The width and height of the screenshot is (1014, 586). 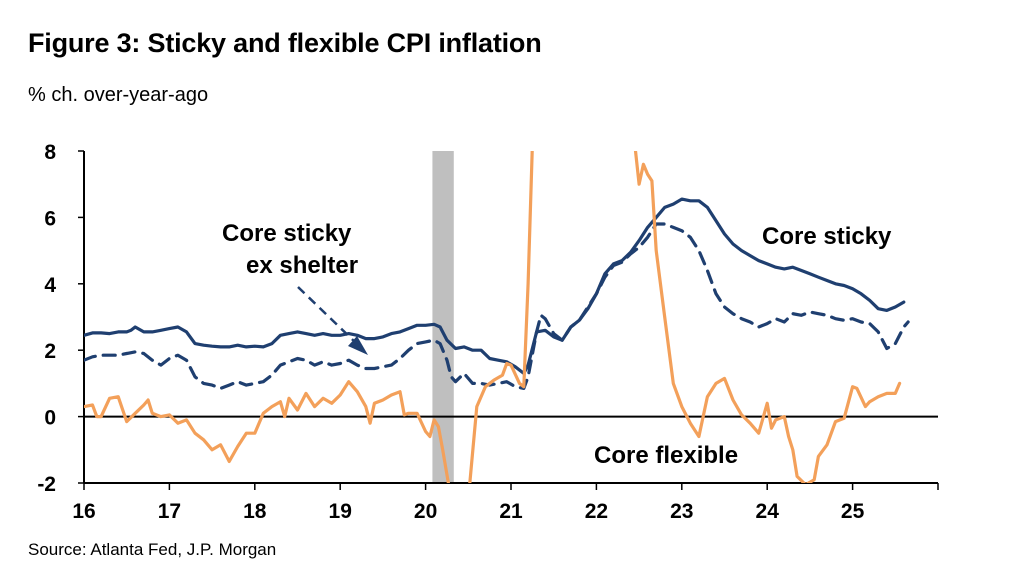 What do you see at coordinates (169, 511) in the screenshot?
I see `x-tick-label: 17` at bounding box center [169, 511].